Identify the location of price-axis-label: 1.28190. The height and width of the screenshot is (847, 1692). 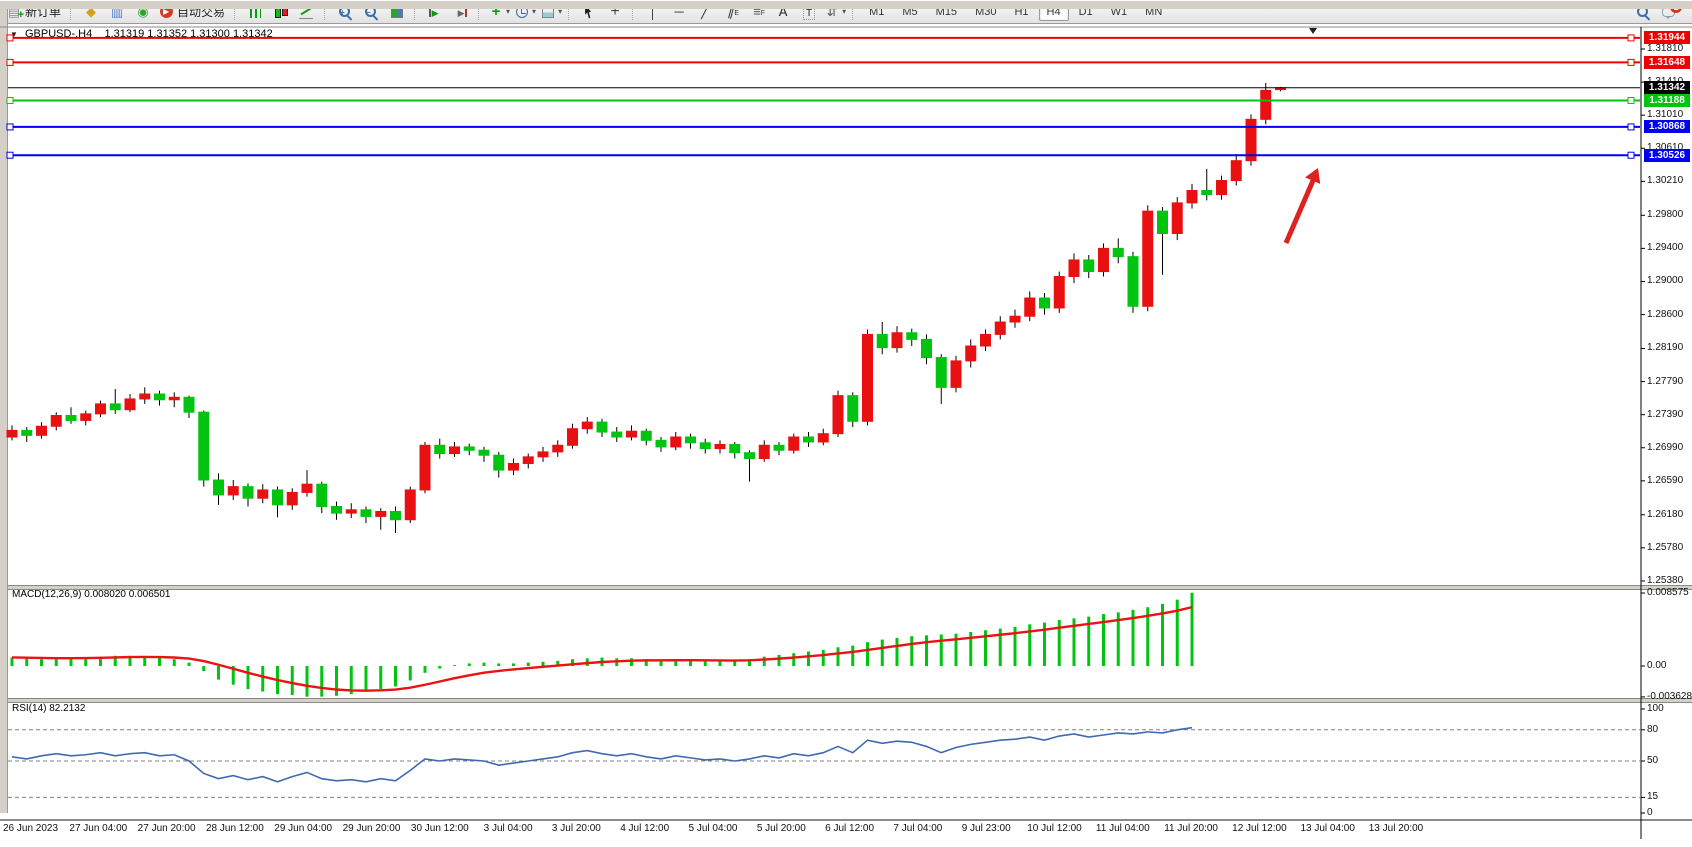
(1665, 348).